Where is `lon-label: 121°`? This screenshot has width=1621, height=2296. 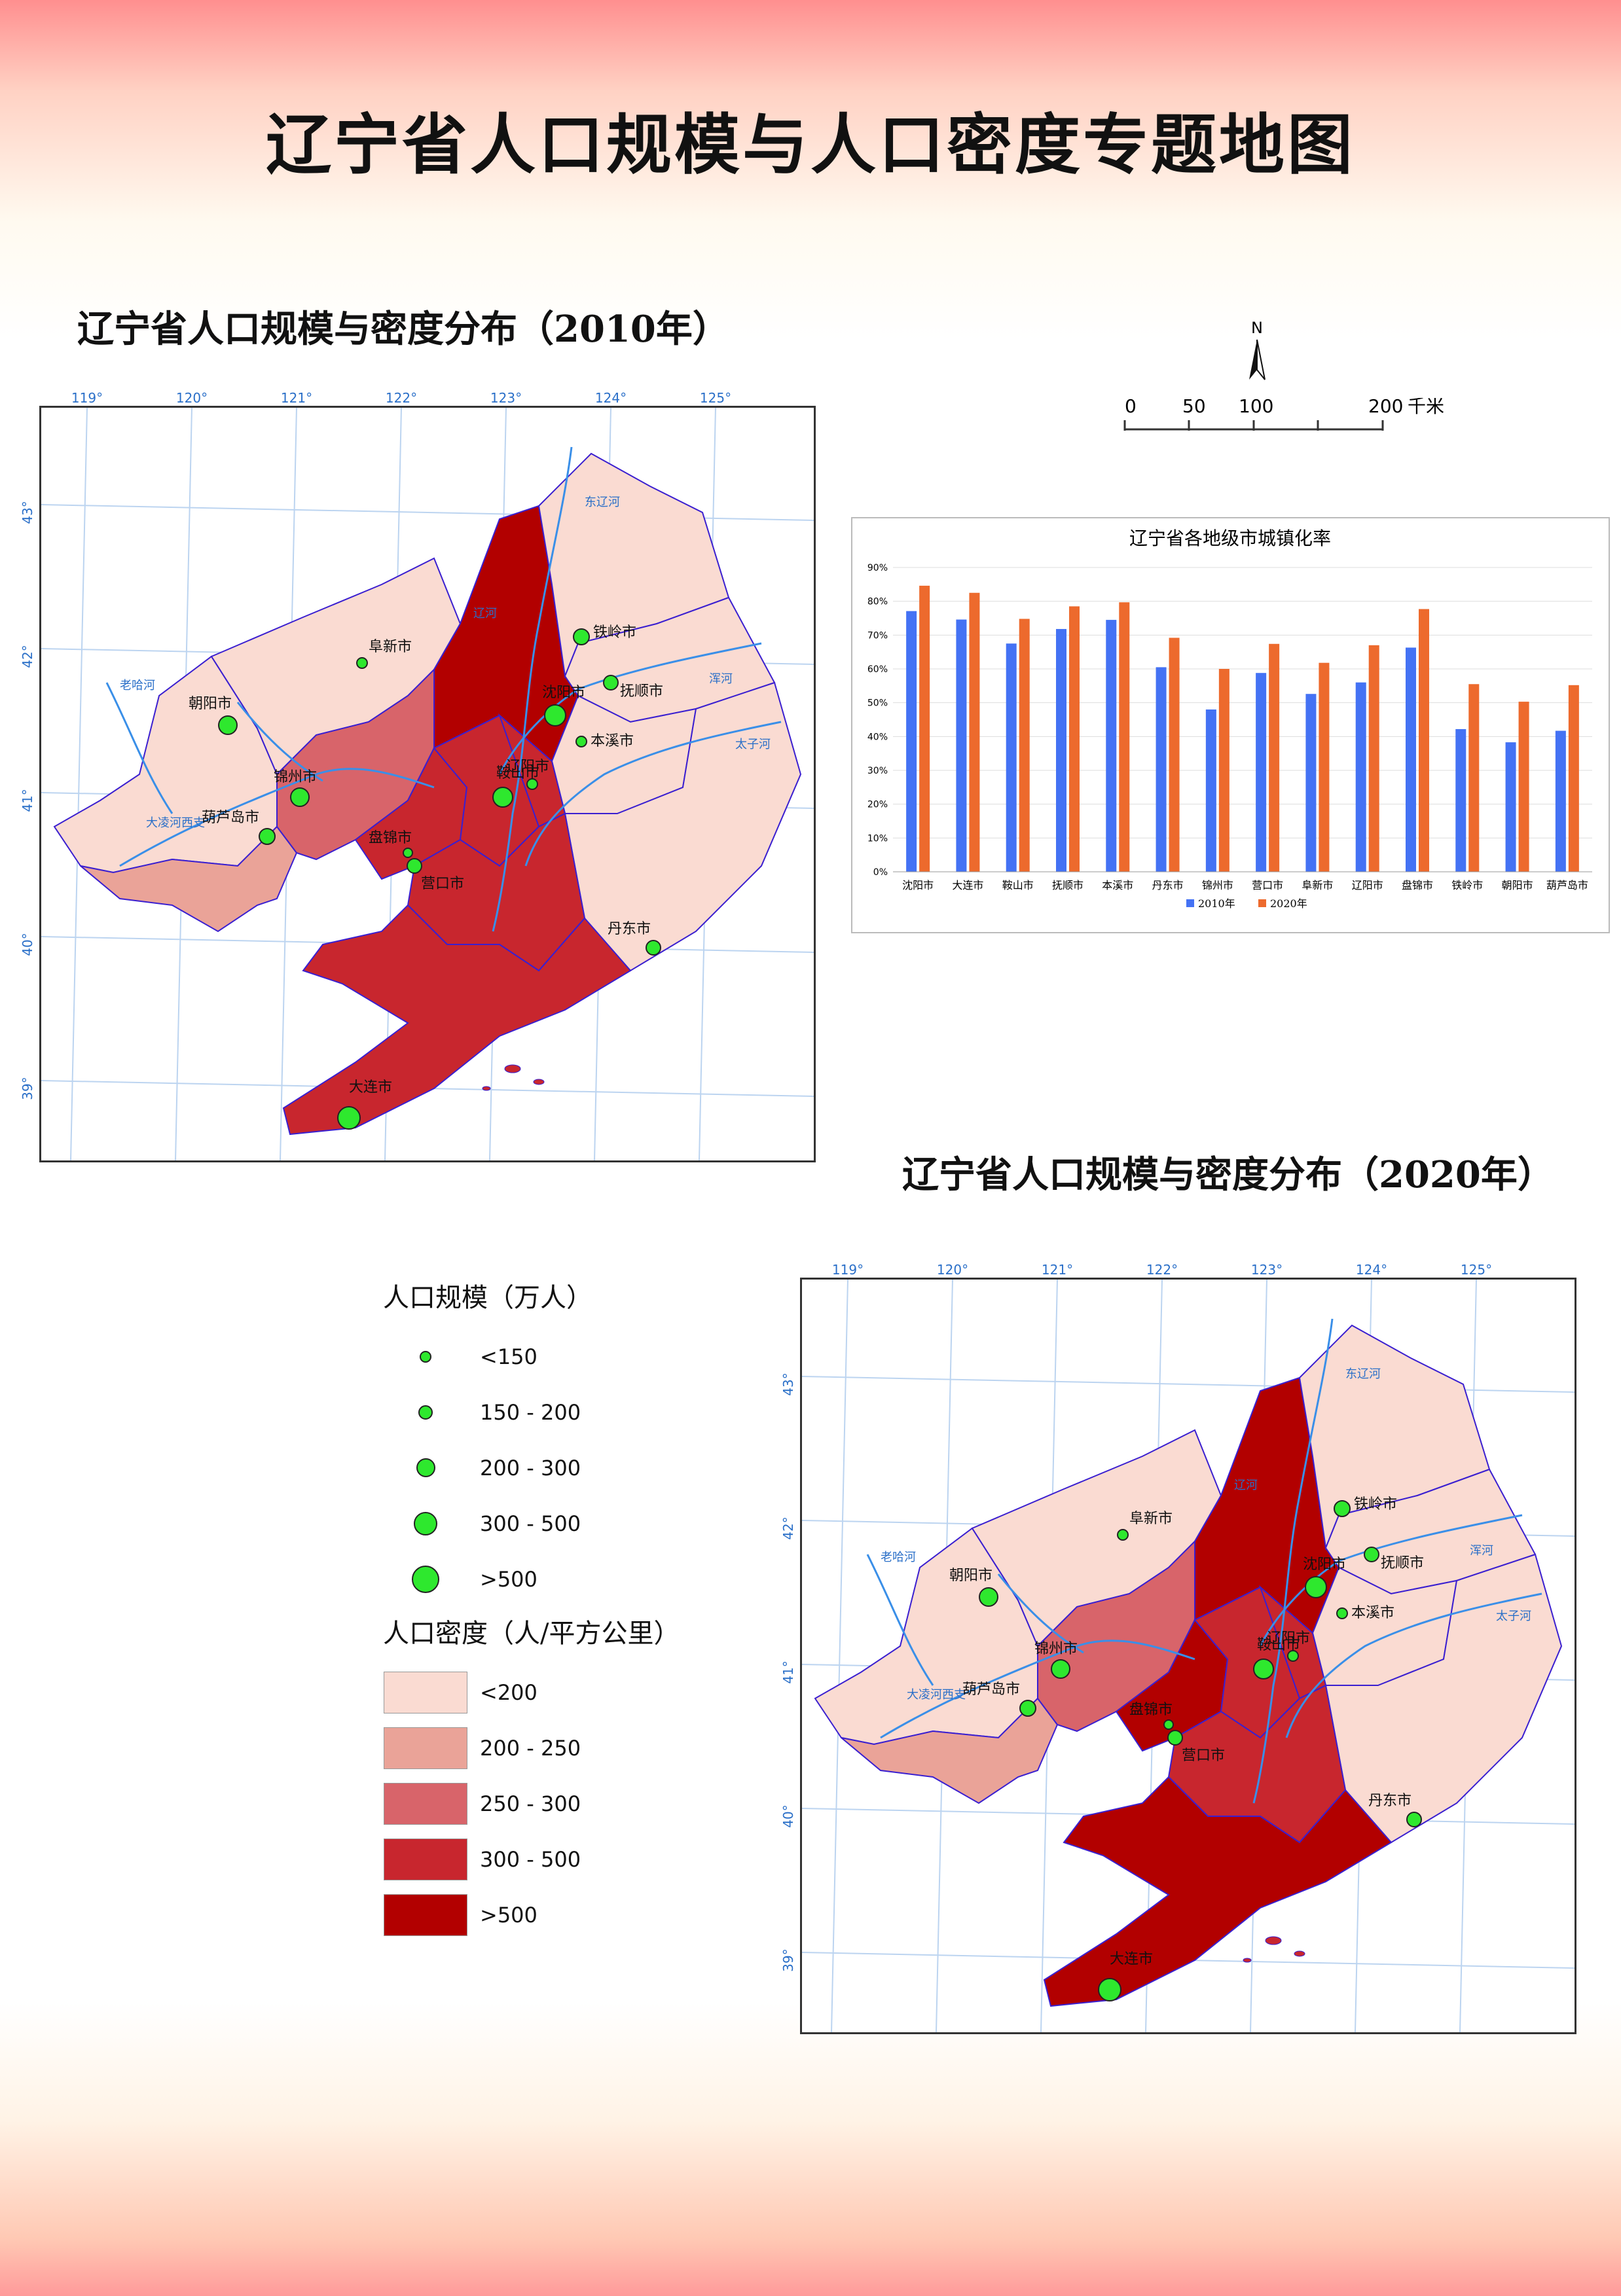
lon-label: 121° is located at coordinates (296, 398).